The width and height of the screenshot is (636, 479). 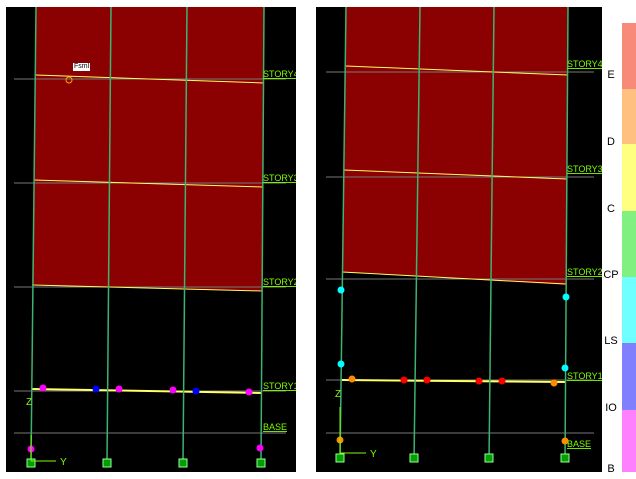 What do you see at coordinates (611, 142) in the screenshot?
I see `legend-label-d: D` at bounding box center [611, 142].